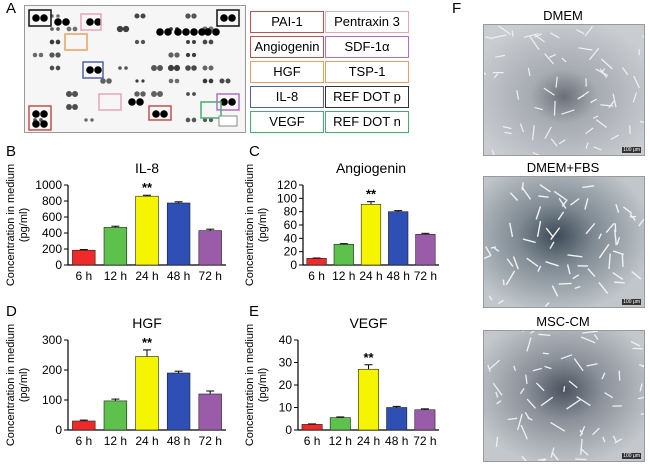 Image resolution: width=650 pixels, height=464 pixels. Describe the element at coordinates (52, 233) in the screenshot. I see `y-tick-label: 400` at that location.